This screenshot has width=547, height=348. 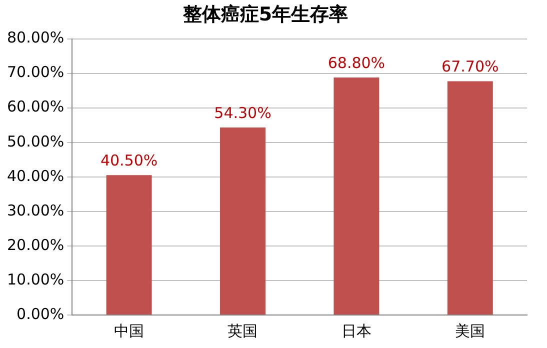 I want to click on x-tick-label: 日本, so click(x=356, y=331).